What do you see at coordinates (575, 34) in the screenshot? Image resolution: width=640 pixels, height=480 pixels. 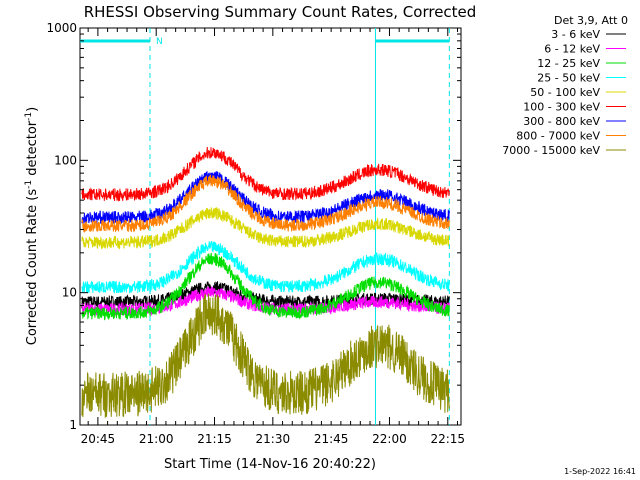 I see `legend-label: 3 - 6 keV` at bounding box center [575, 34].